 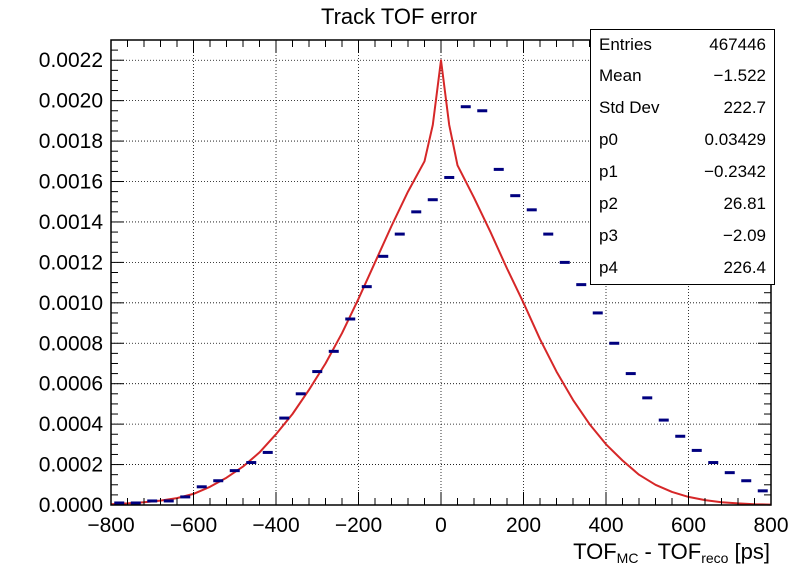 What do you see at coordinates (71, 141) in the screenshot?
I see `y-tick-label: 0.0018` at bounding box center [71, 141].